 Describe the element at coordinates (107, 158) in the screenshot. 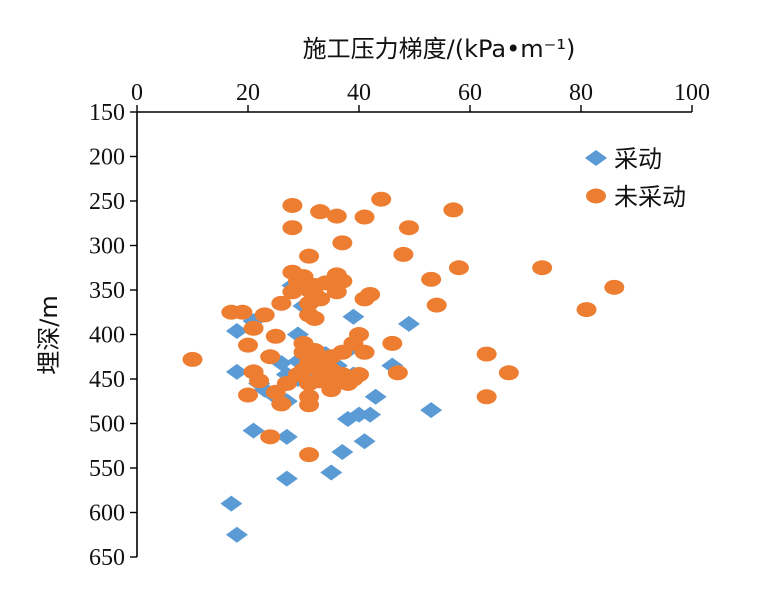

I see `y-tick-label: 200` at that location.